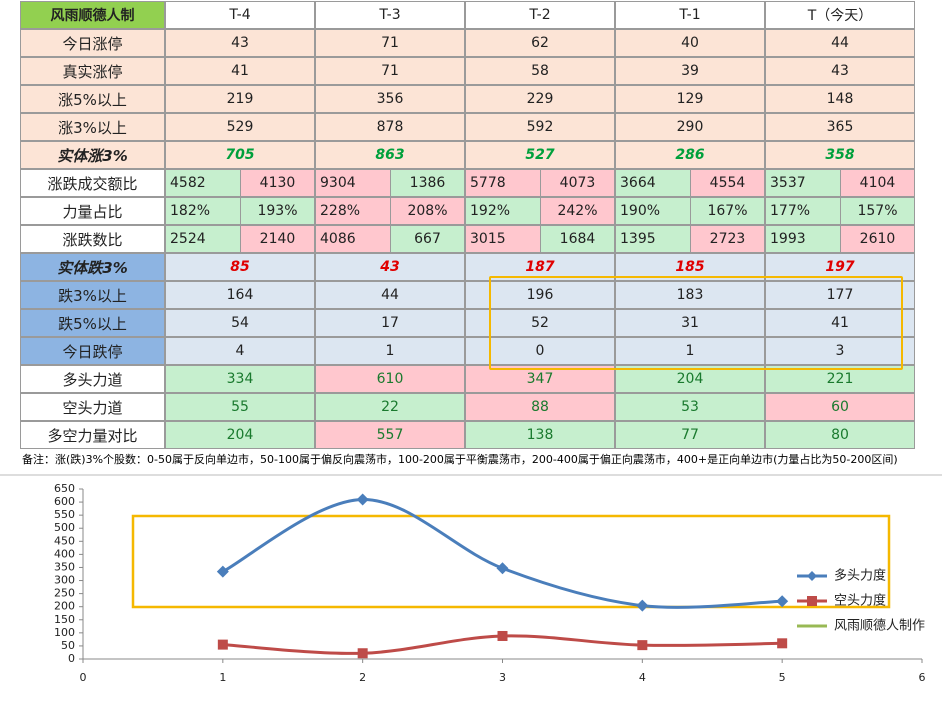  I want to click on row-label: 跌3%以上, so click(92, 295).